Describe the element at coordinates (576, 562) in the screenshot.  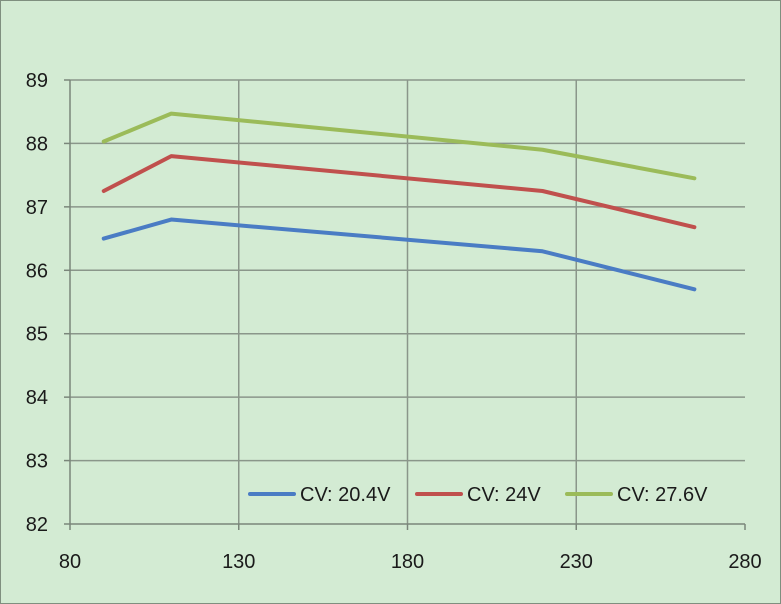
I see `x-tick-label: 230` at that location.